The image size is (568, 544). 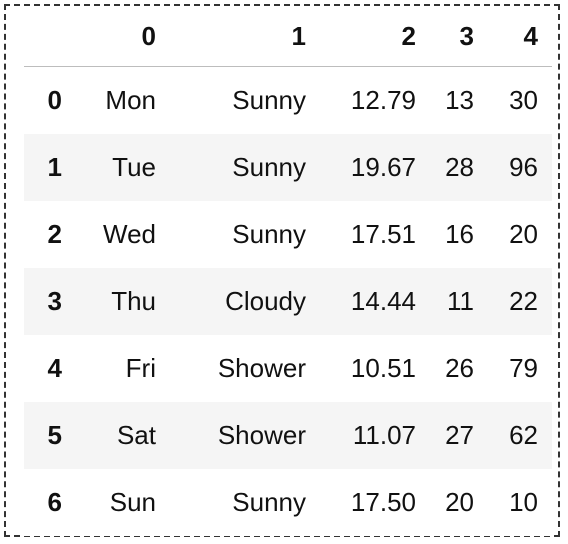 I want to click on row-index: 3, so click(x=54, y=300).